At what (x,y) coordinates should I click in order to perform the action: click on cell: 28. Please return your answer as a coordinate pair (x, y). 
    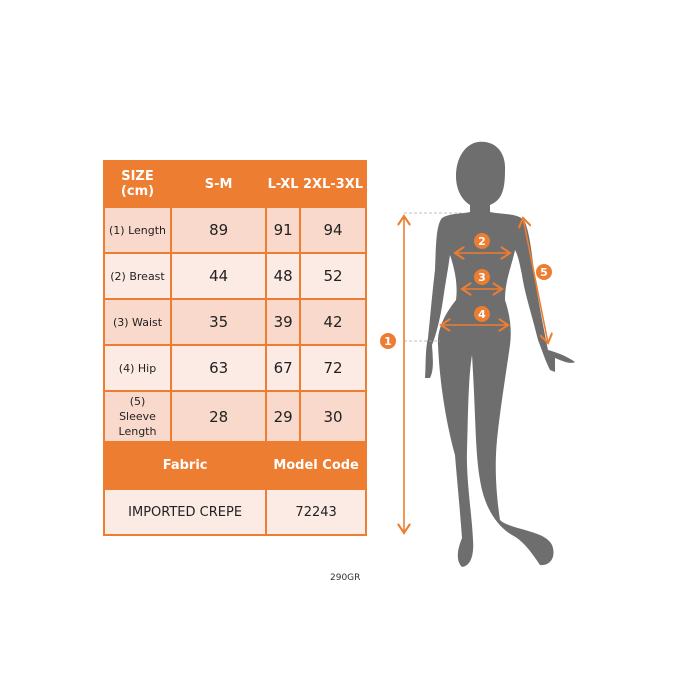
    Looking at the image, I should click on (218, 416).